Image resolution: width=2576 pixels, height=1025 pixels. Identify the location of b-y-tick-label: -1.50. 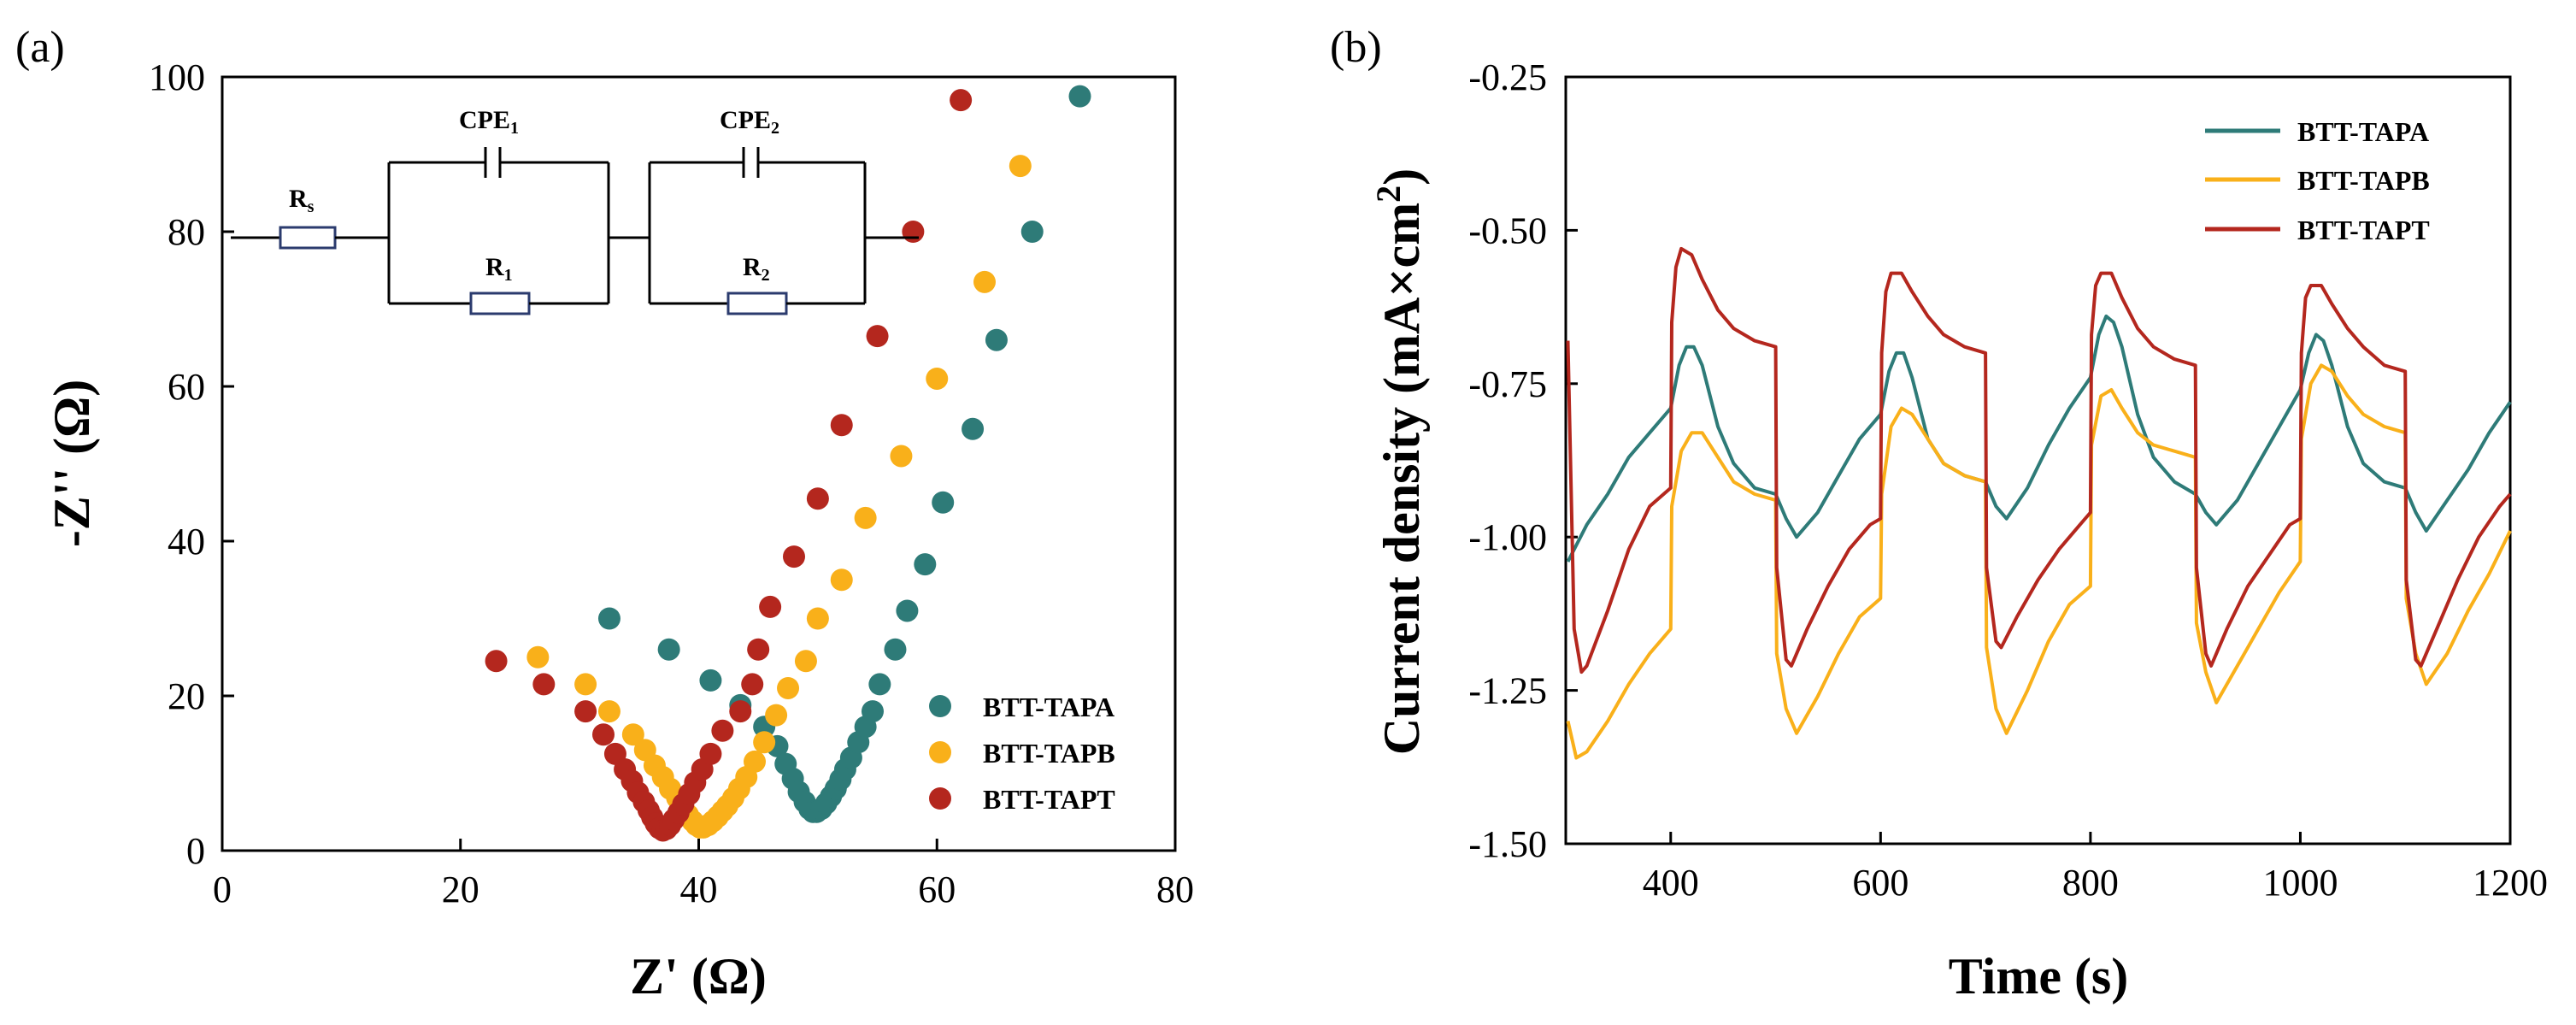
(1507, 844).